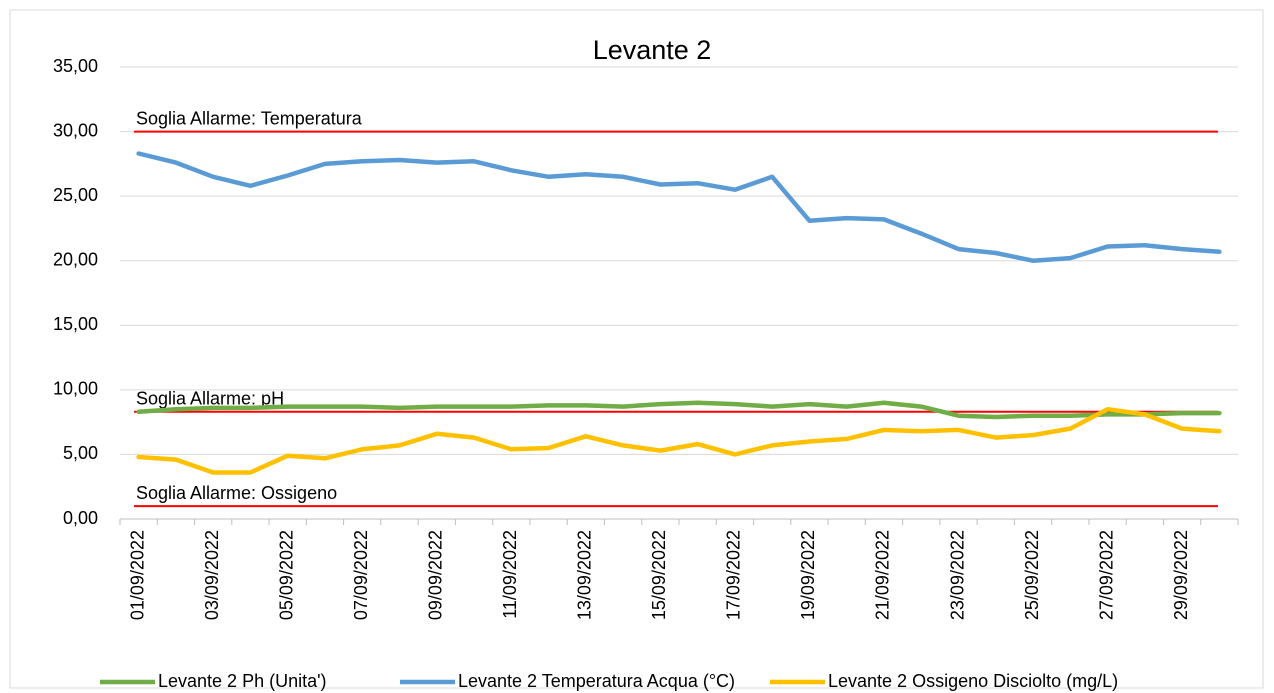 The image size is (1274, 693). What do you see at coordinates (652, 50) in the screenshot?
I see `chart-title: Levante 2` at bounding box center [652, 50].